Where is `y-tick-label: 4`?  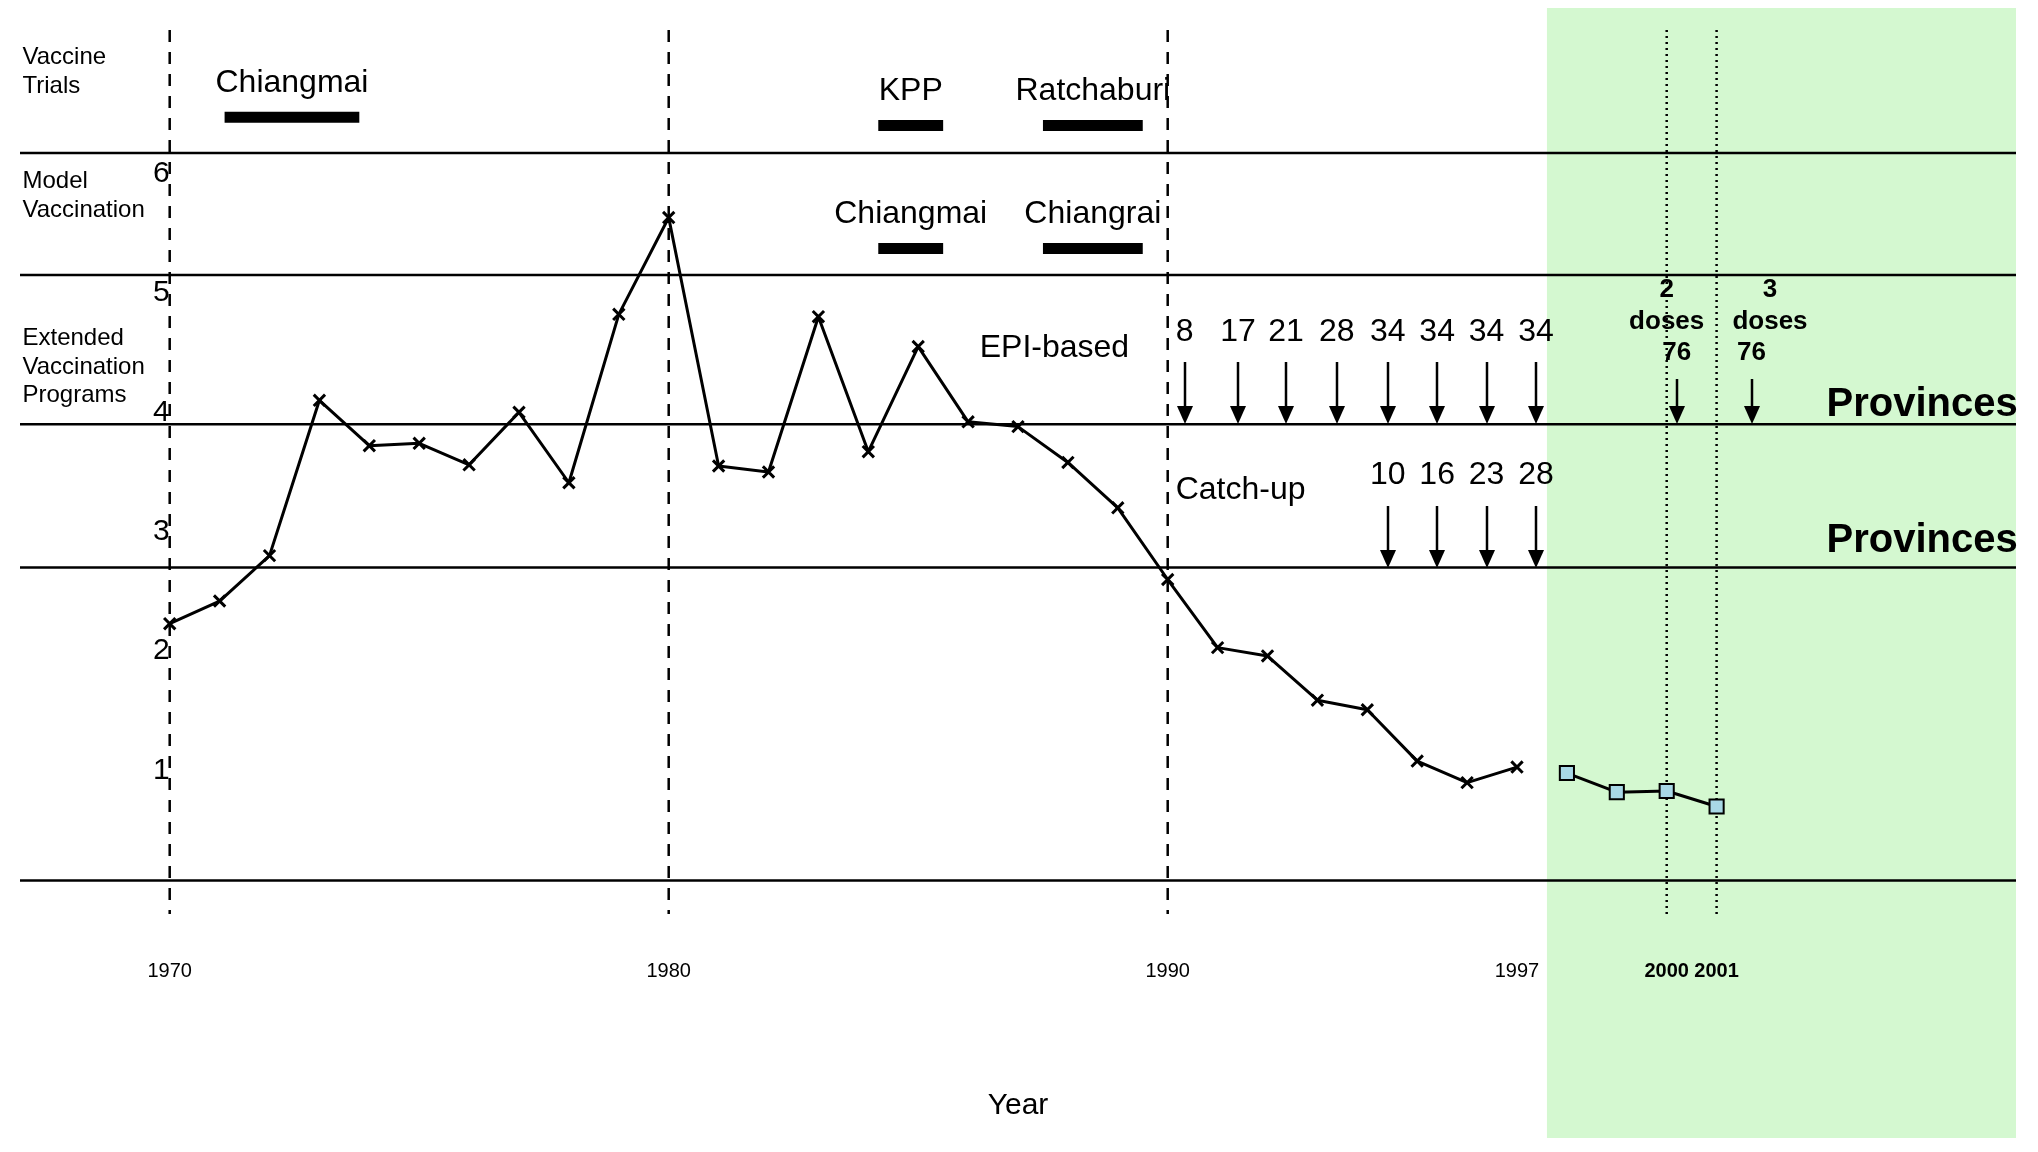
y-tick-label: 4 is located at coordinates (161, 410).